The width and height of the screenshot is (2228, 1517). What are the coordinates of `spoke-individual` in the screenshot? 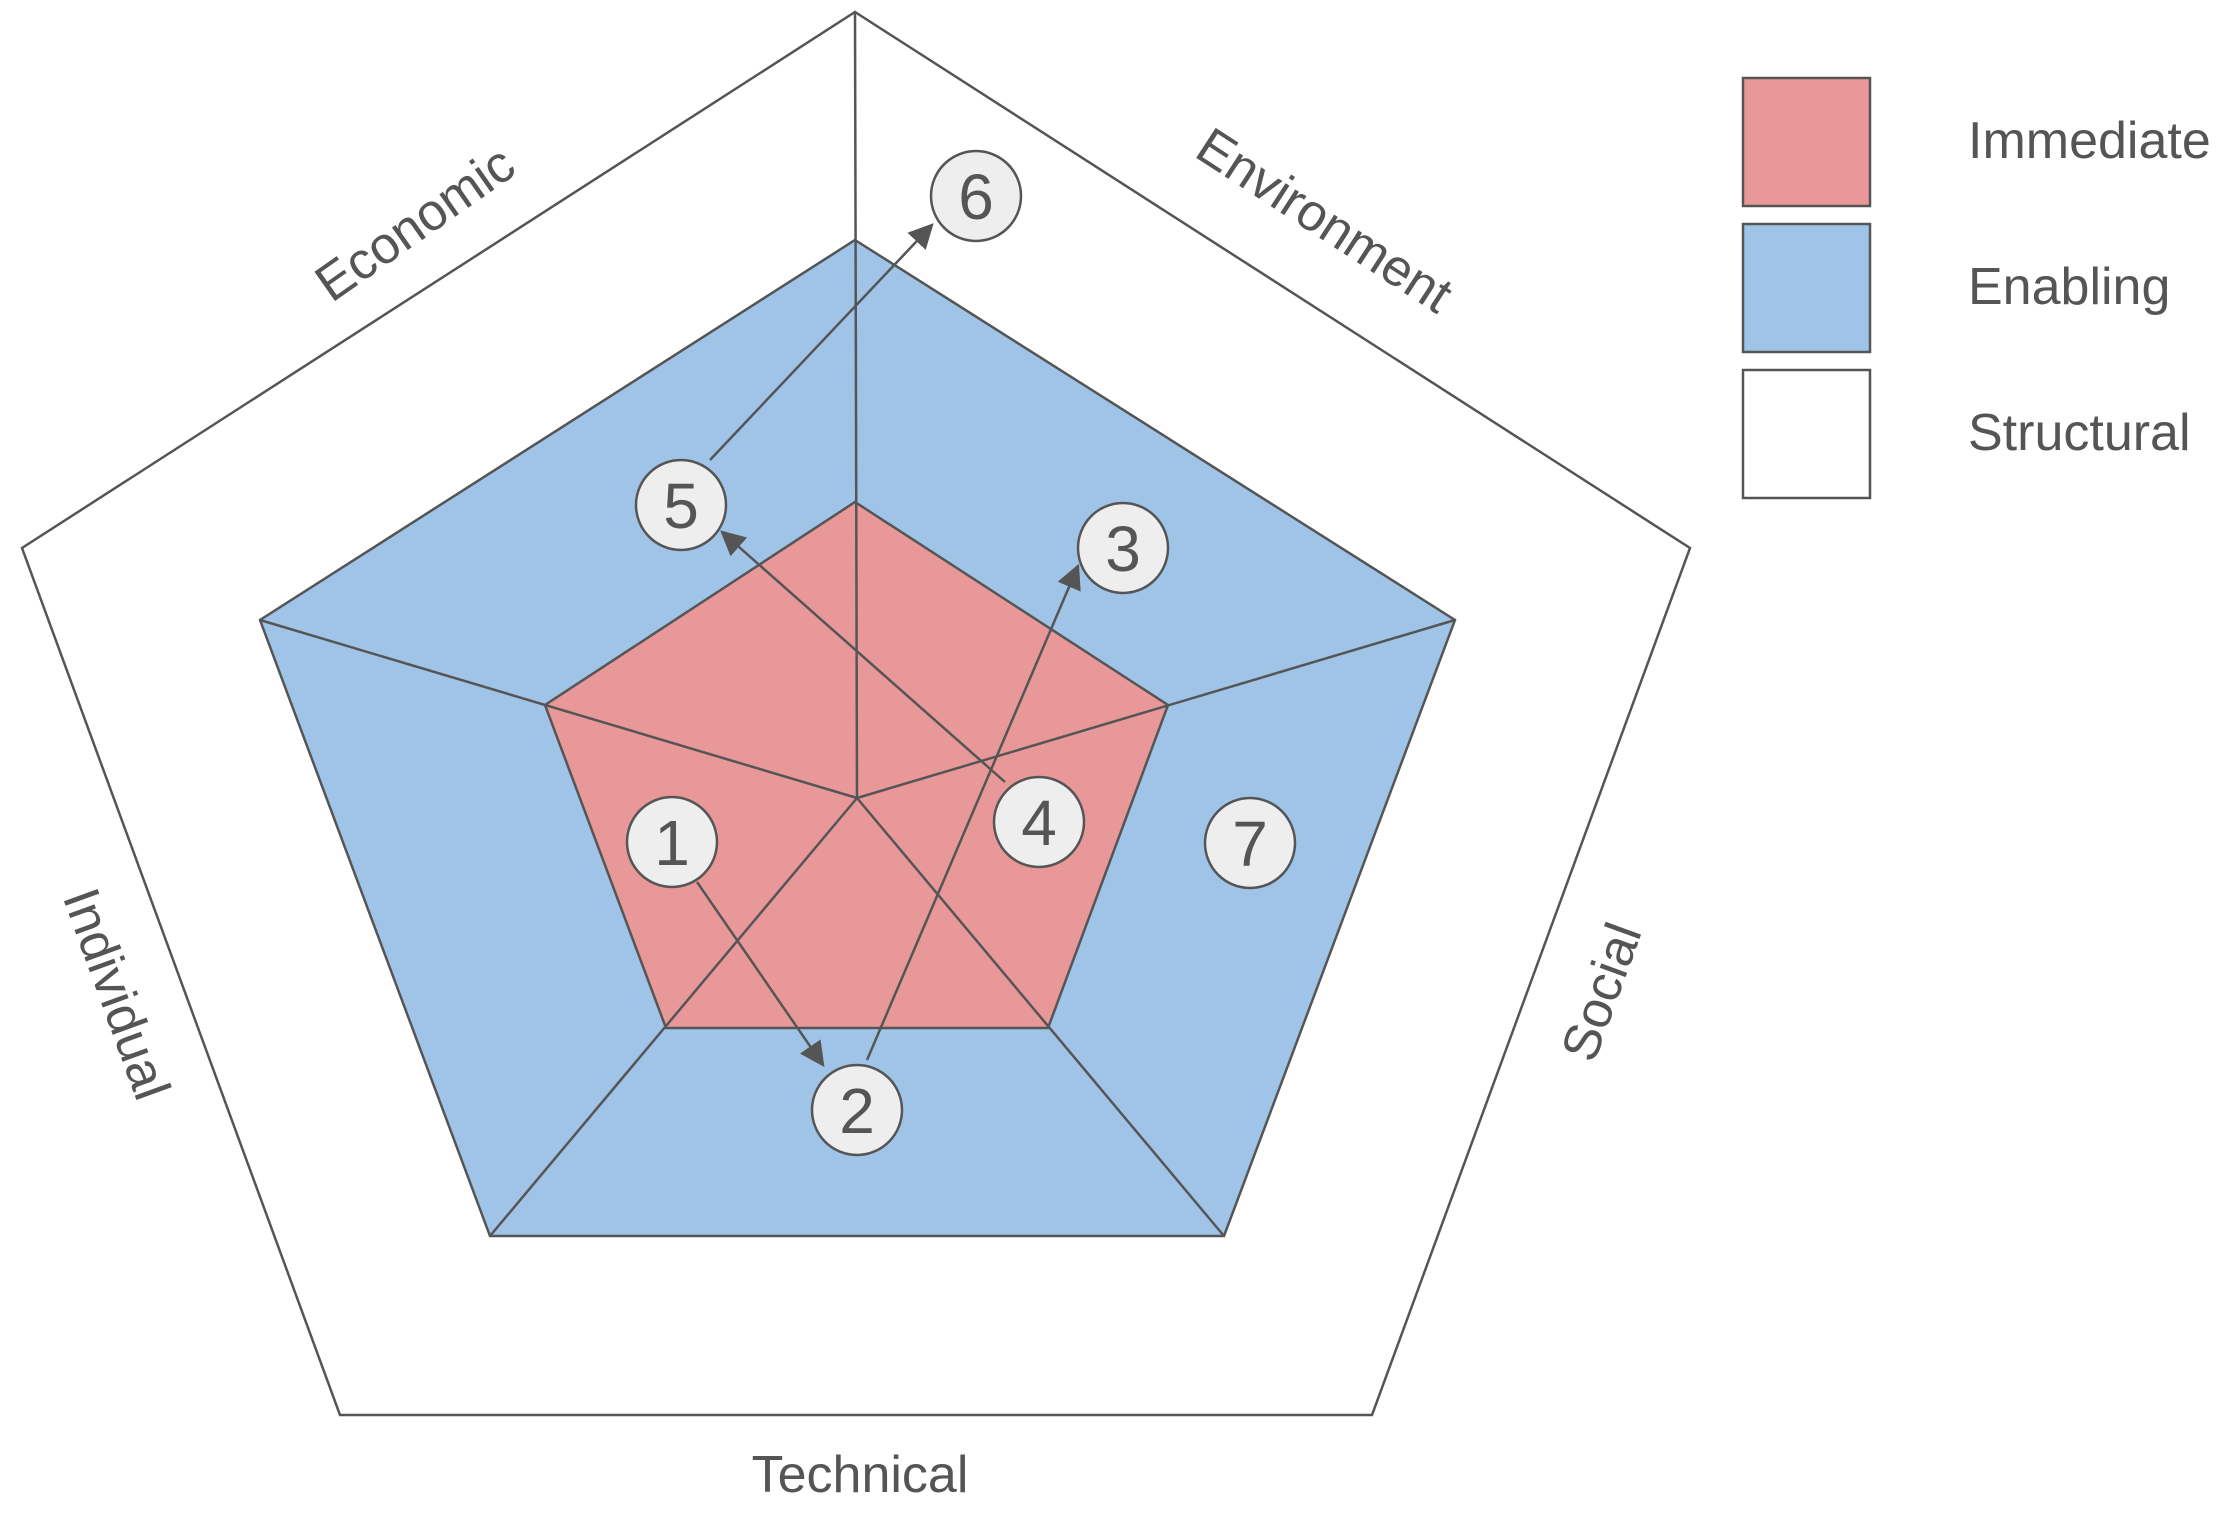 It's located at (673, 1017).